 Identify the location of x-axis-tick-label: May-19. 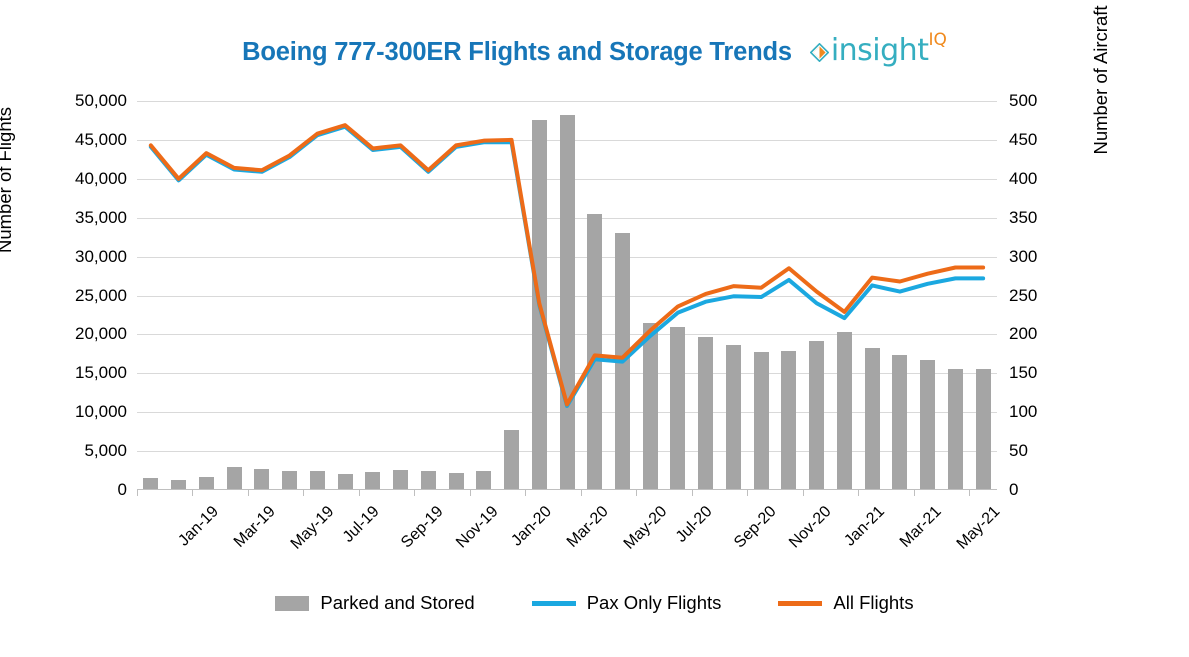
(312, 528).